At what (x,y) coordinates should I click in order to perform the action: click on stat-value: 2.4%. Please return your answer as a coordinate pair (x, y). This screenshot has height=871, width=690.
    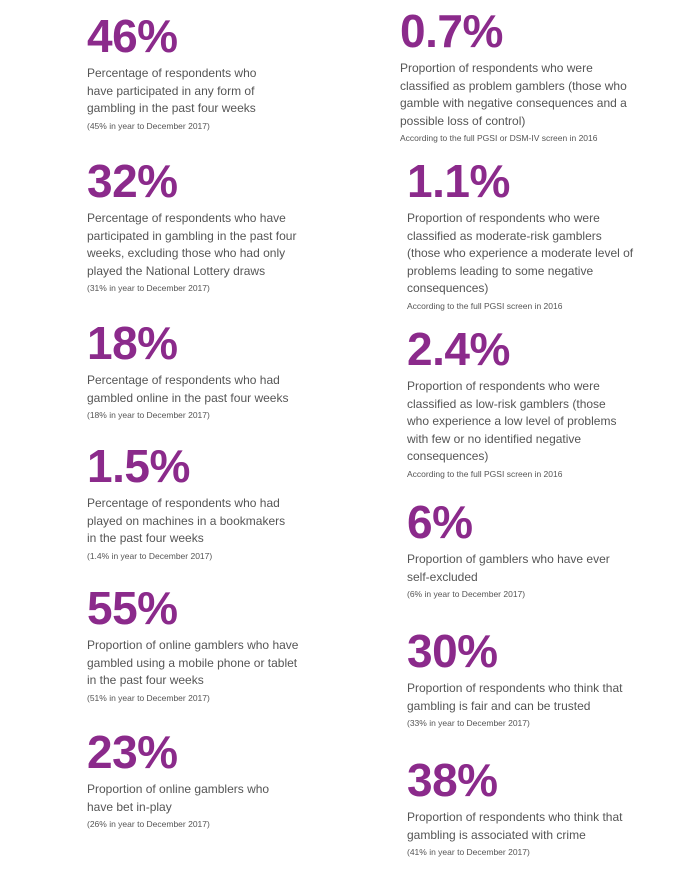
    Looking at the image, I should click on (458, 349).